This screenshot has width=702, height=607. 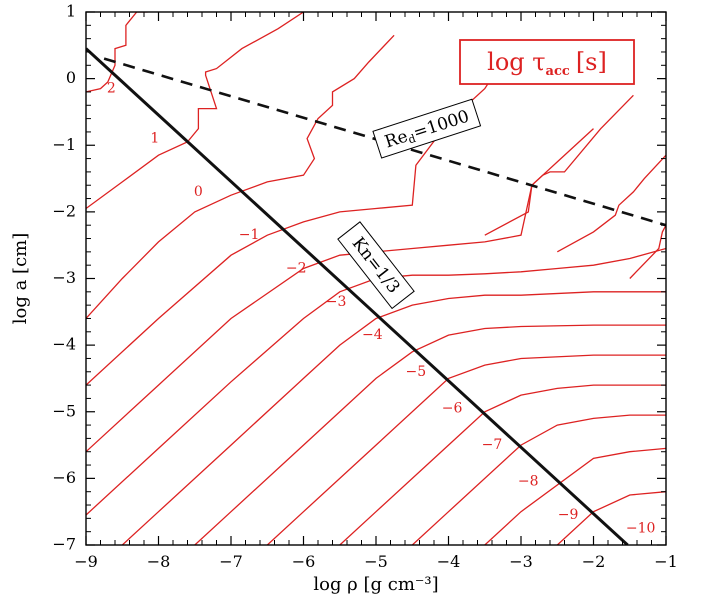 I want to click on legend-text: log τacc [s], so click(x=547, y=63).